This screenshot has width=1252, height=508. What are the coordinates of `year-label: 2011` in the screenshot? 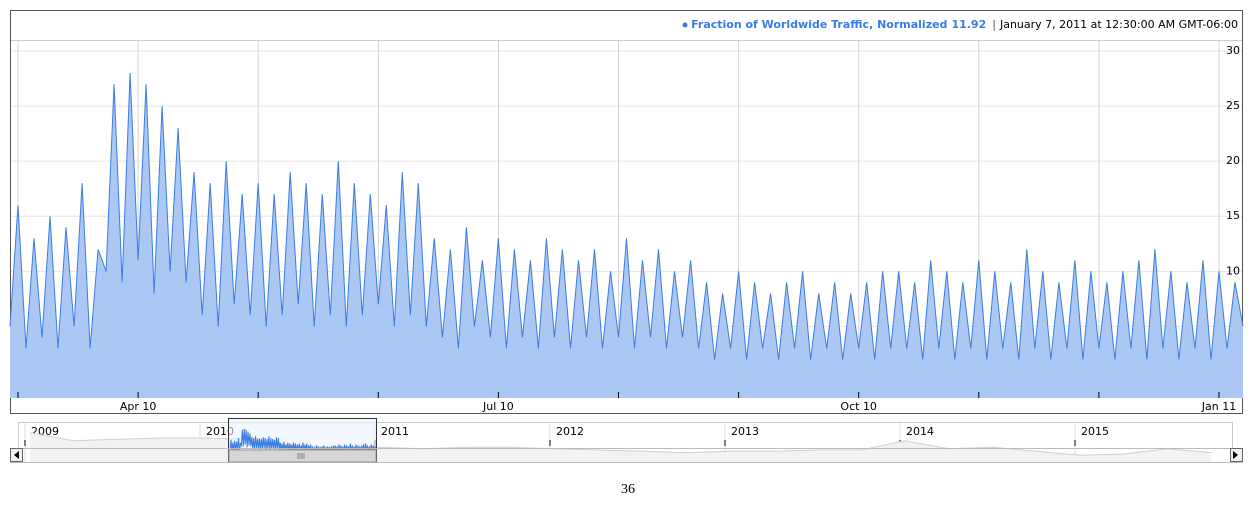 It's located at (395, 431).